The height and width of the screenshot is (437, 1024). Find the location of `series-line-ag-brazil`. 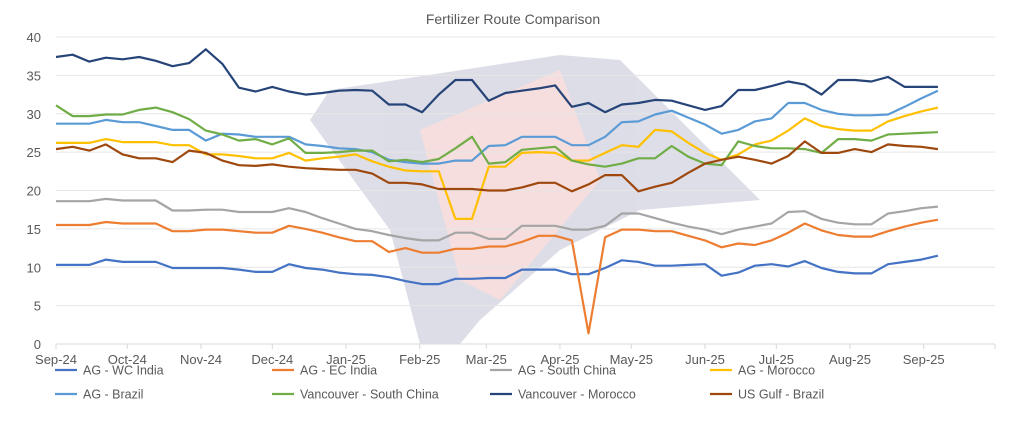

series-line-ag-brazil is located at coordinates (497, 127).